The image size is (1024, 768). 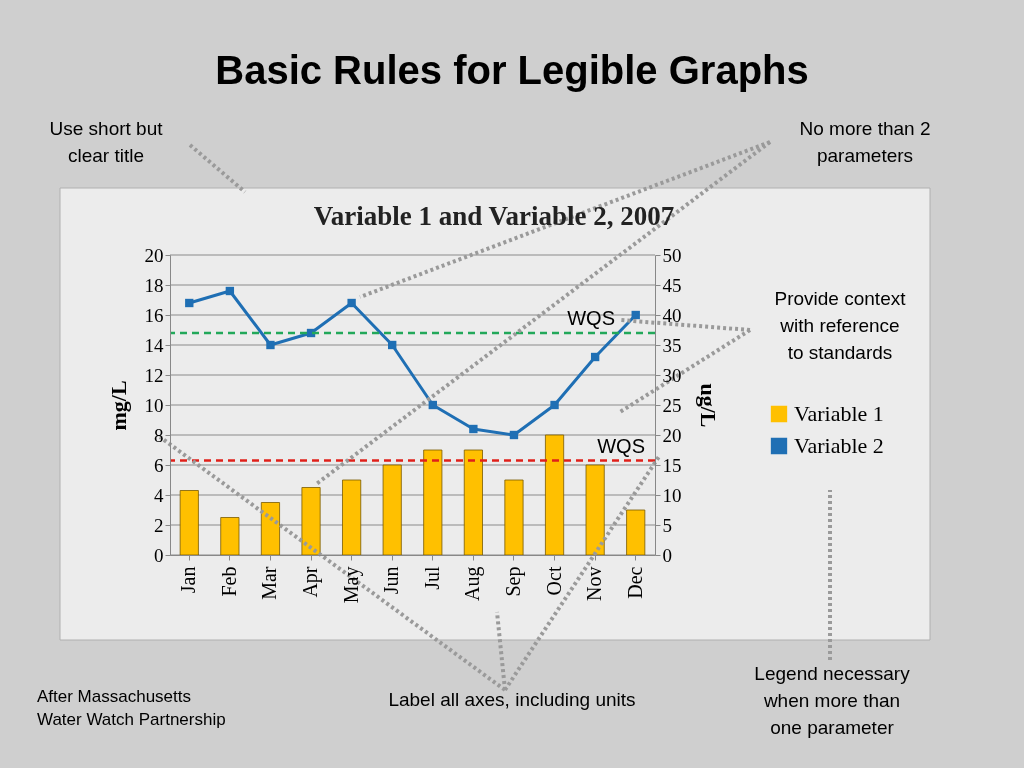 I want to click on x-tick-label: Mar, so click(x=269, y=583).